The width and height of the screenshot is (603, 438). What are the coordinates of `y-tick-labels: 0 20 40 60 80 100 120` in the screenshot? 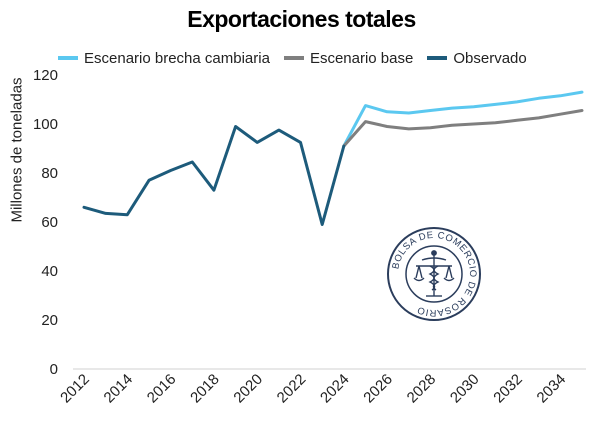 It's located at (45, 222).